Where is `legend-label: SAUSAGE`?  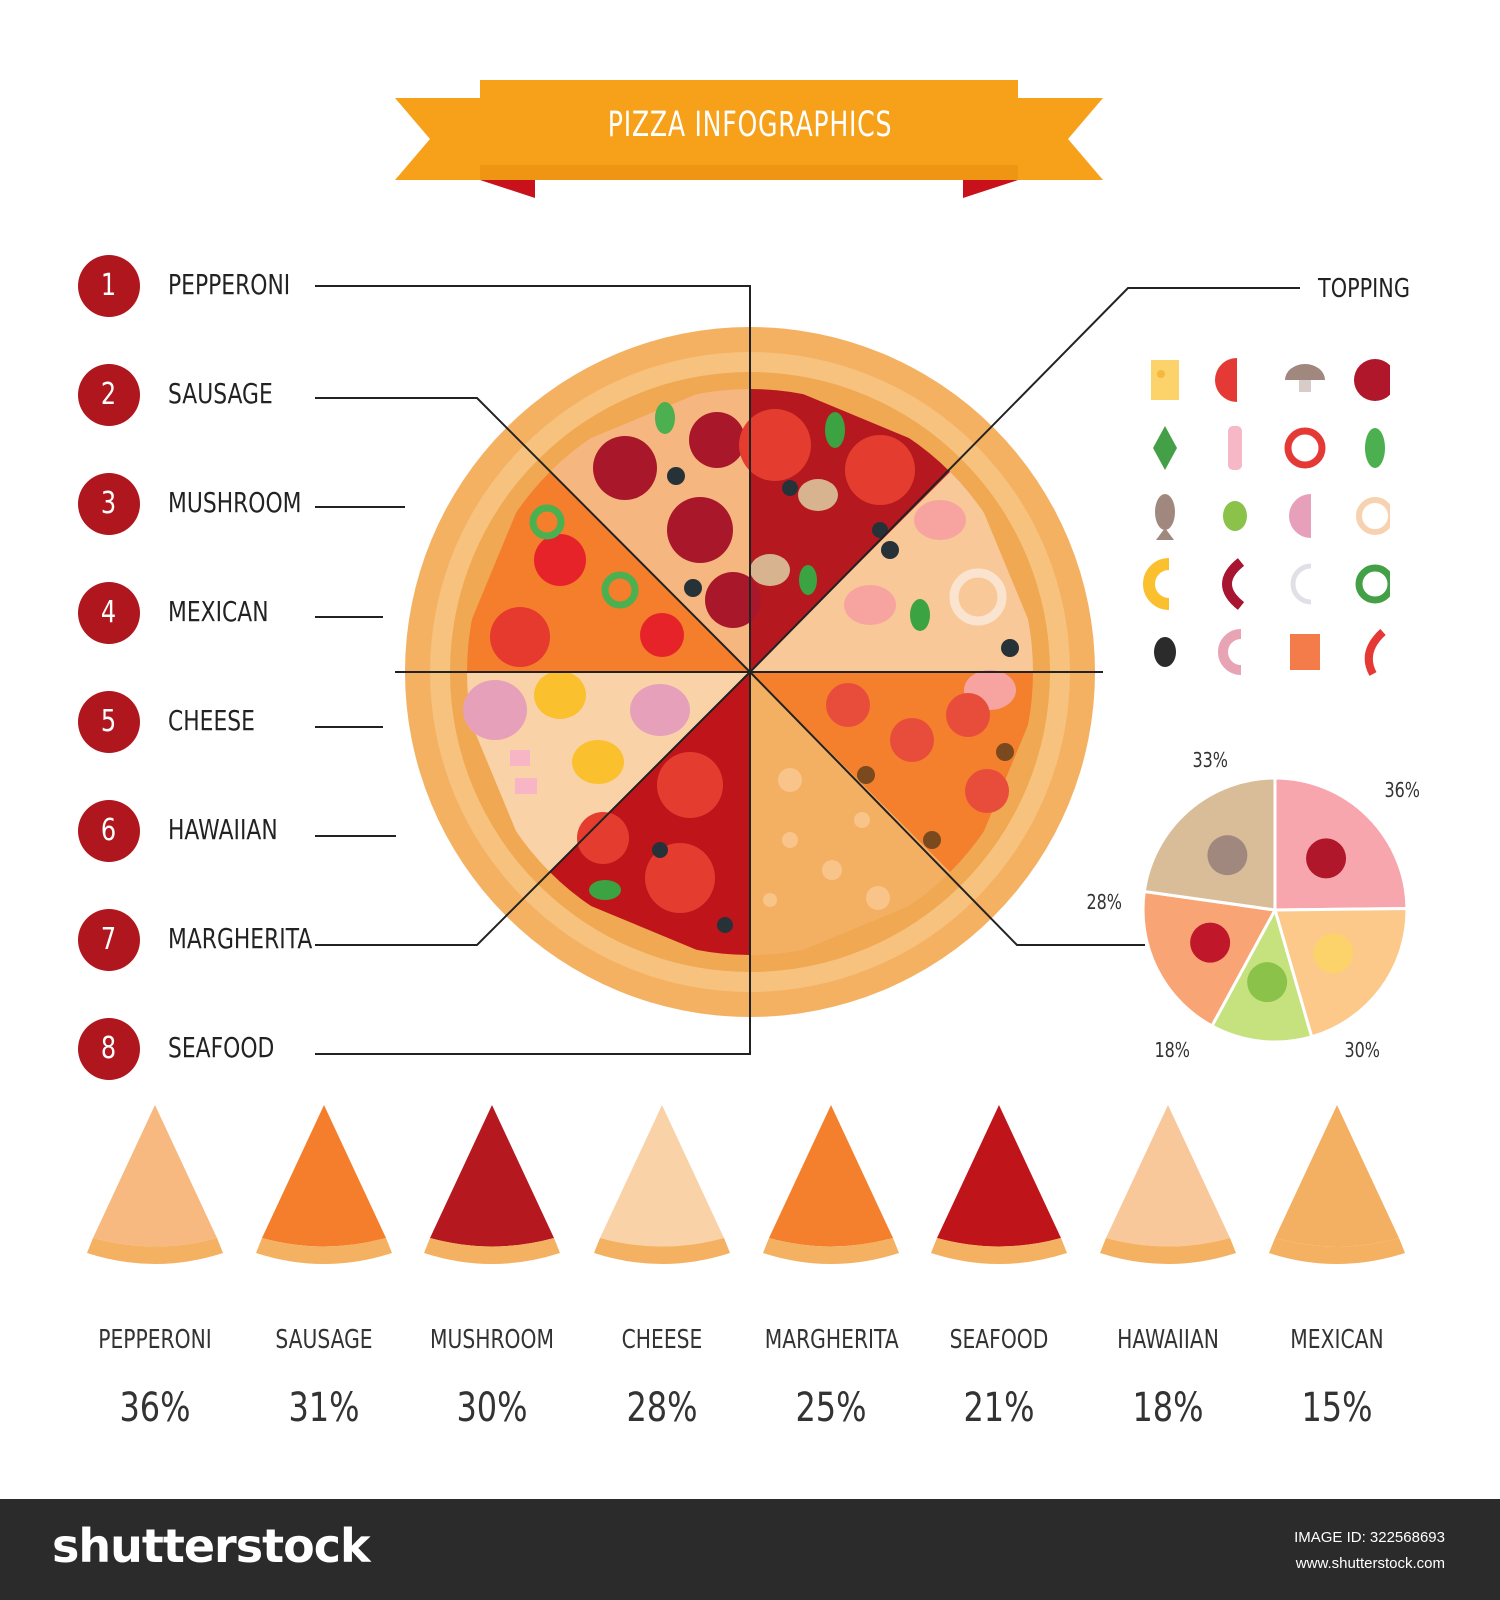 legend-label: SAUSAGE is located at coordinates (220, 393).